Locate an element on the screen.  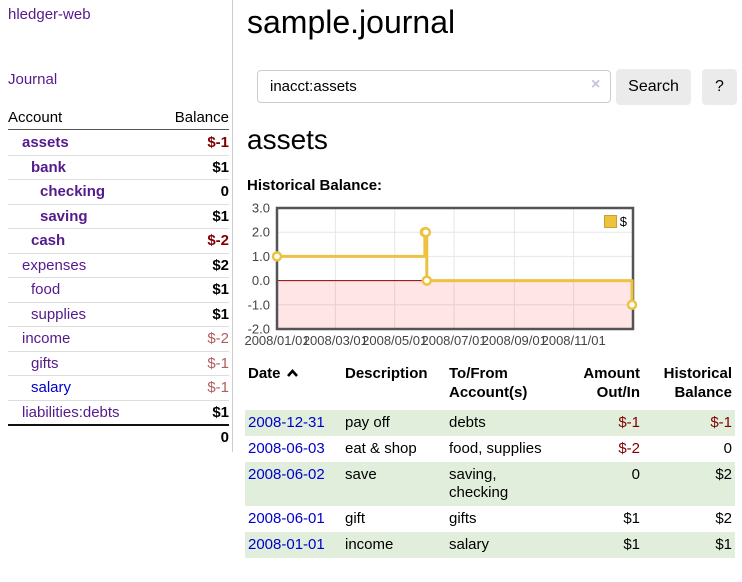
account-row: cash $-2 is located at coordinates (118, 240).